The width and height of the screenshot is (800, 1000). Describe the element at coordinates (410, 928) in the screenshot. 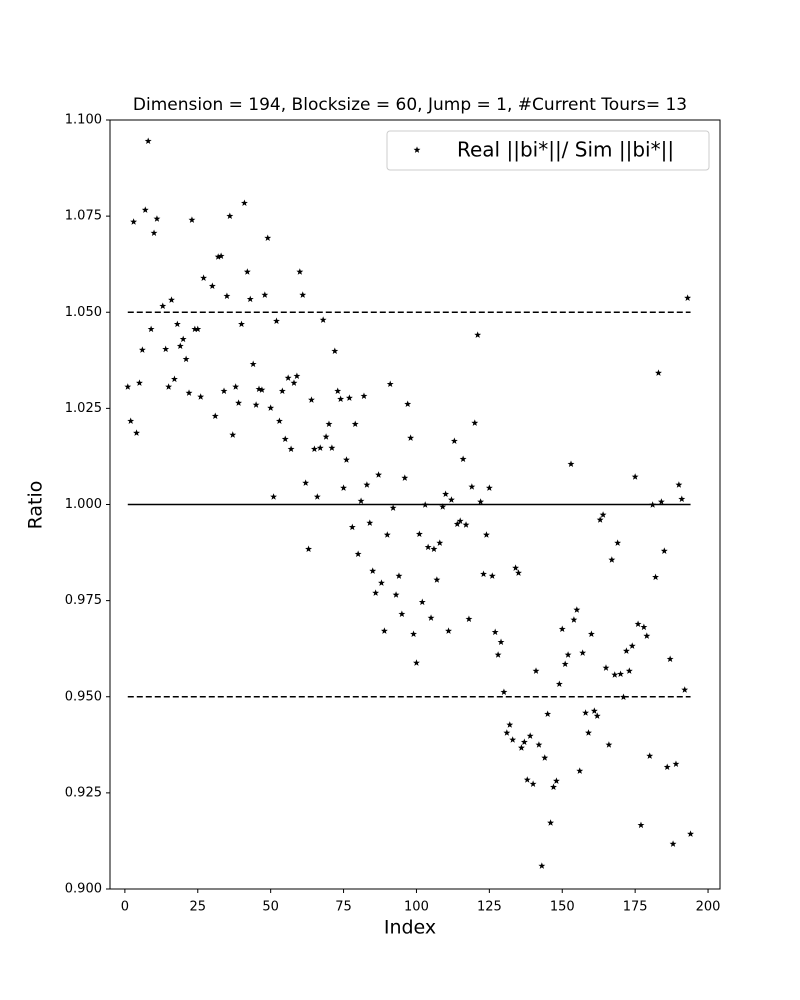

I see `x-axis-label: Index` at that location.